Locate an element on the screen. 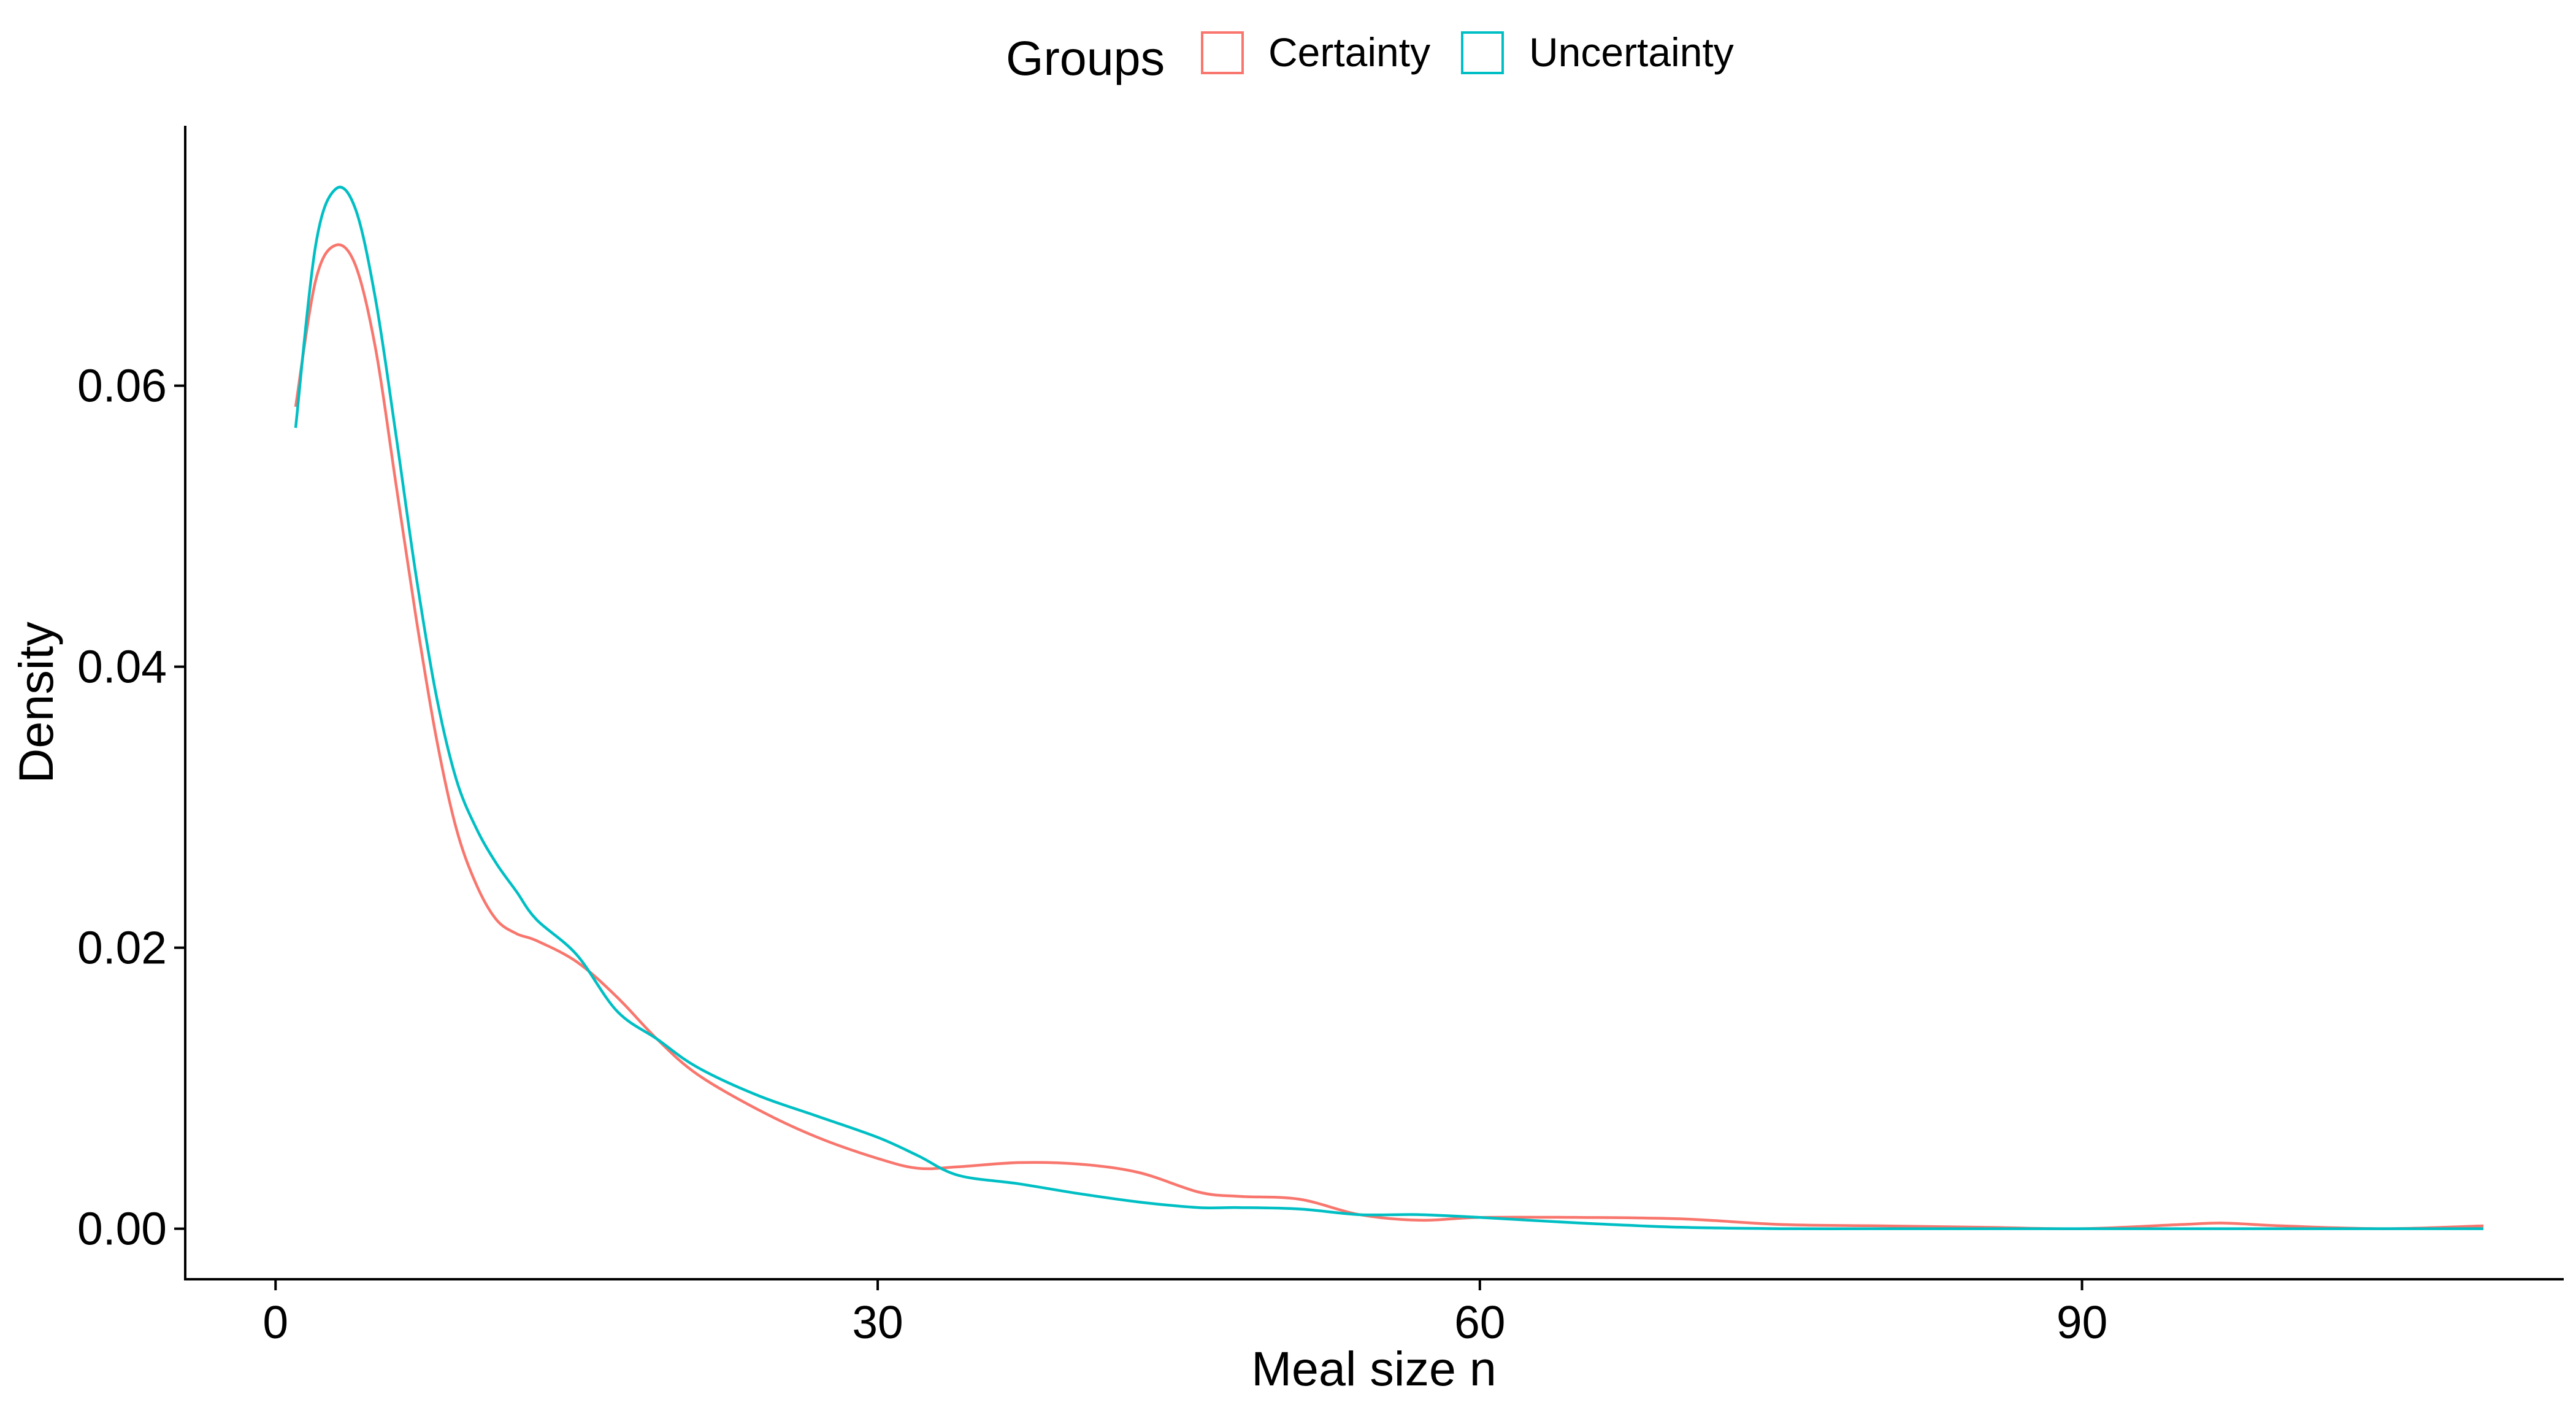 The width and height of the screenshot is (2576, 1413). x-axis-ticks: 0 30 60 90 is located at coordinates (1185, 1313).